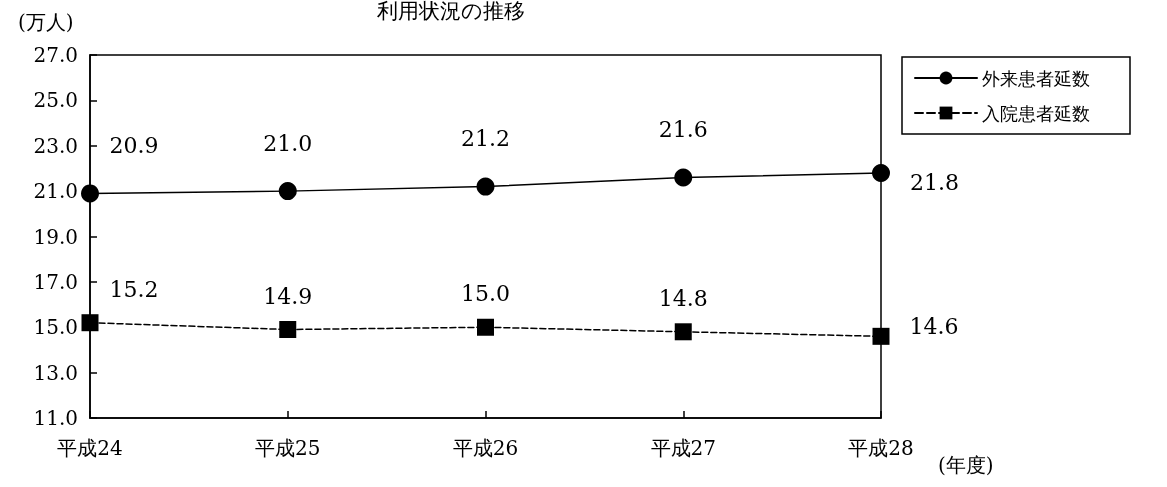 This screenshot has height=487, width=1167. Describe the element at coordinates (134, 145) in the screenshot. I see `data-label: 20.9` at that location.